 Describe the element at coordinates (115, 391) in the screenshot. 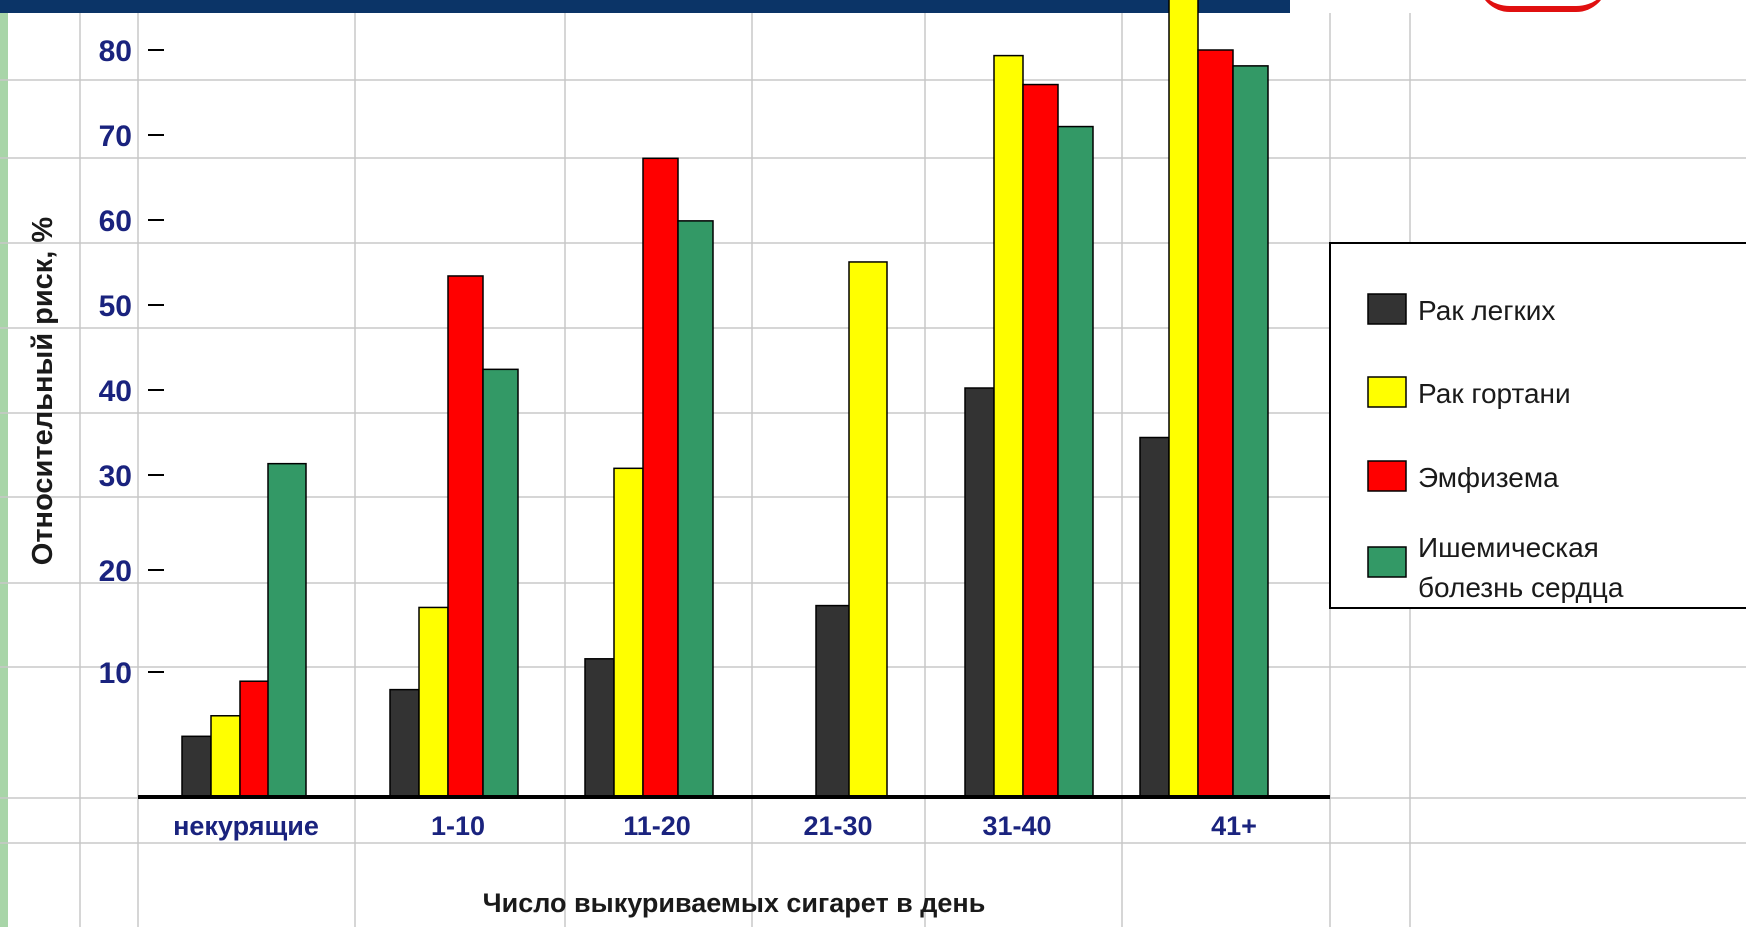

I see `y-tick-label: 40` at that location.